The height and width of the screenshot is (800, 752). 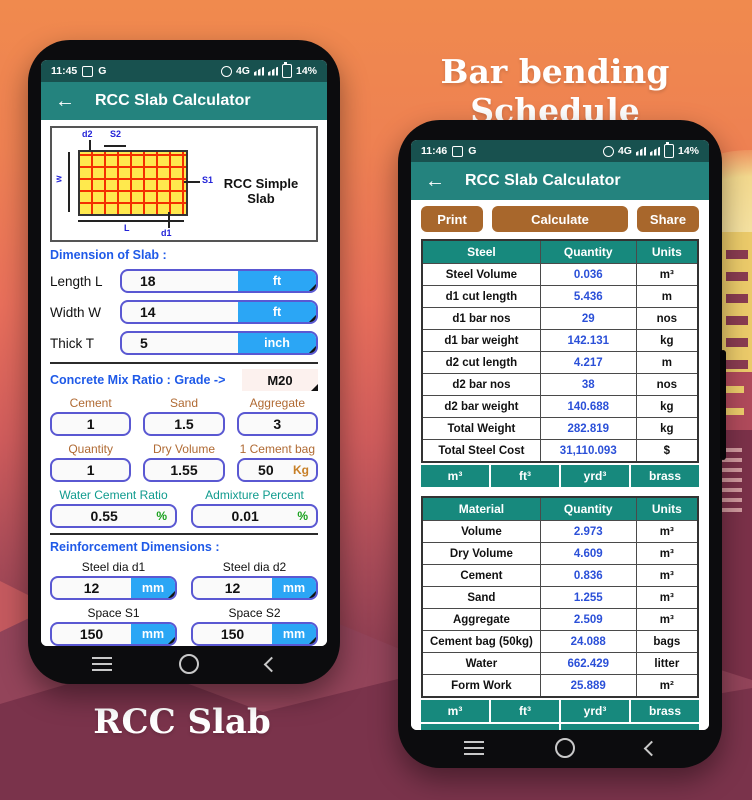 I want to click on clock: 11:45, so click(x=64, y=71).